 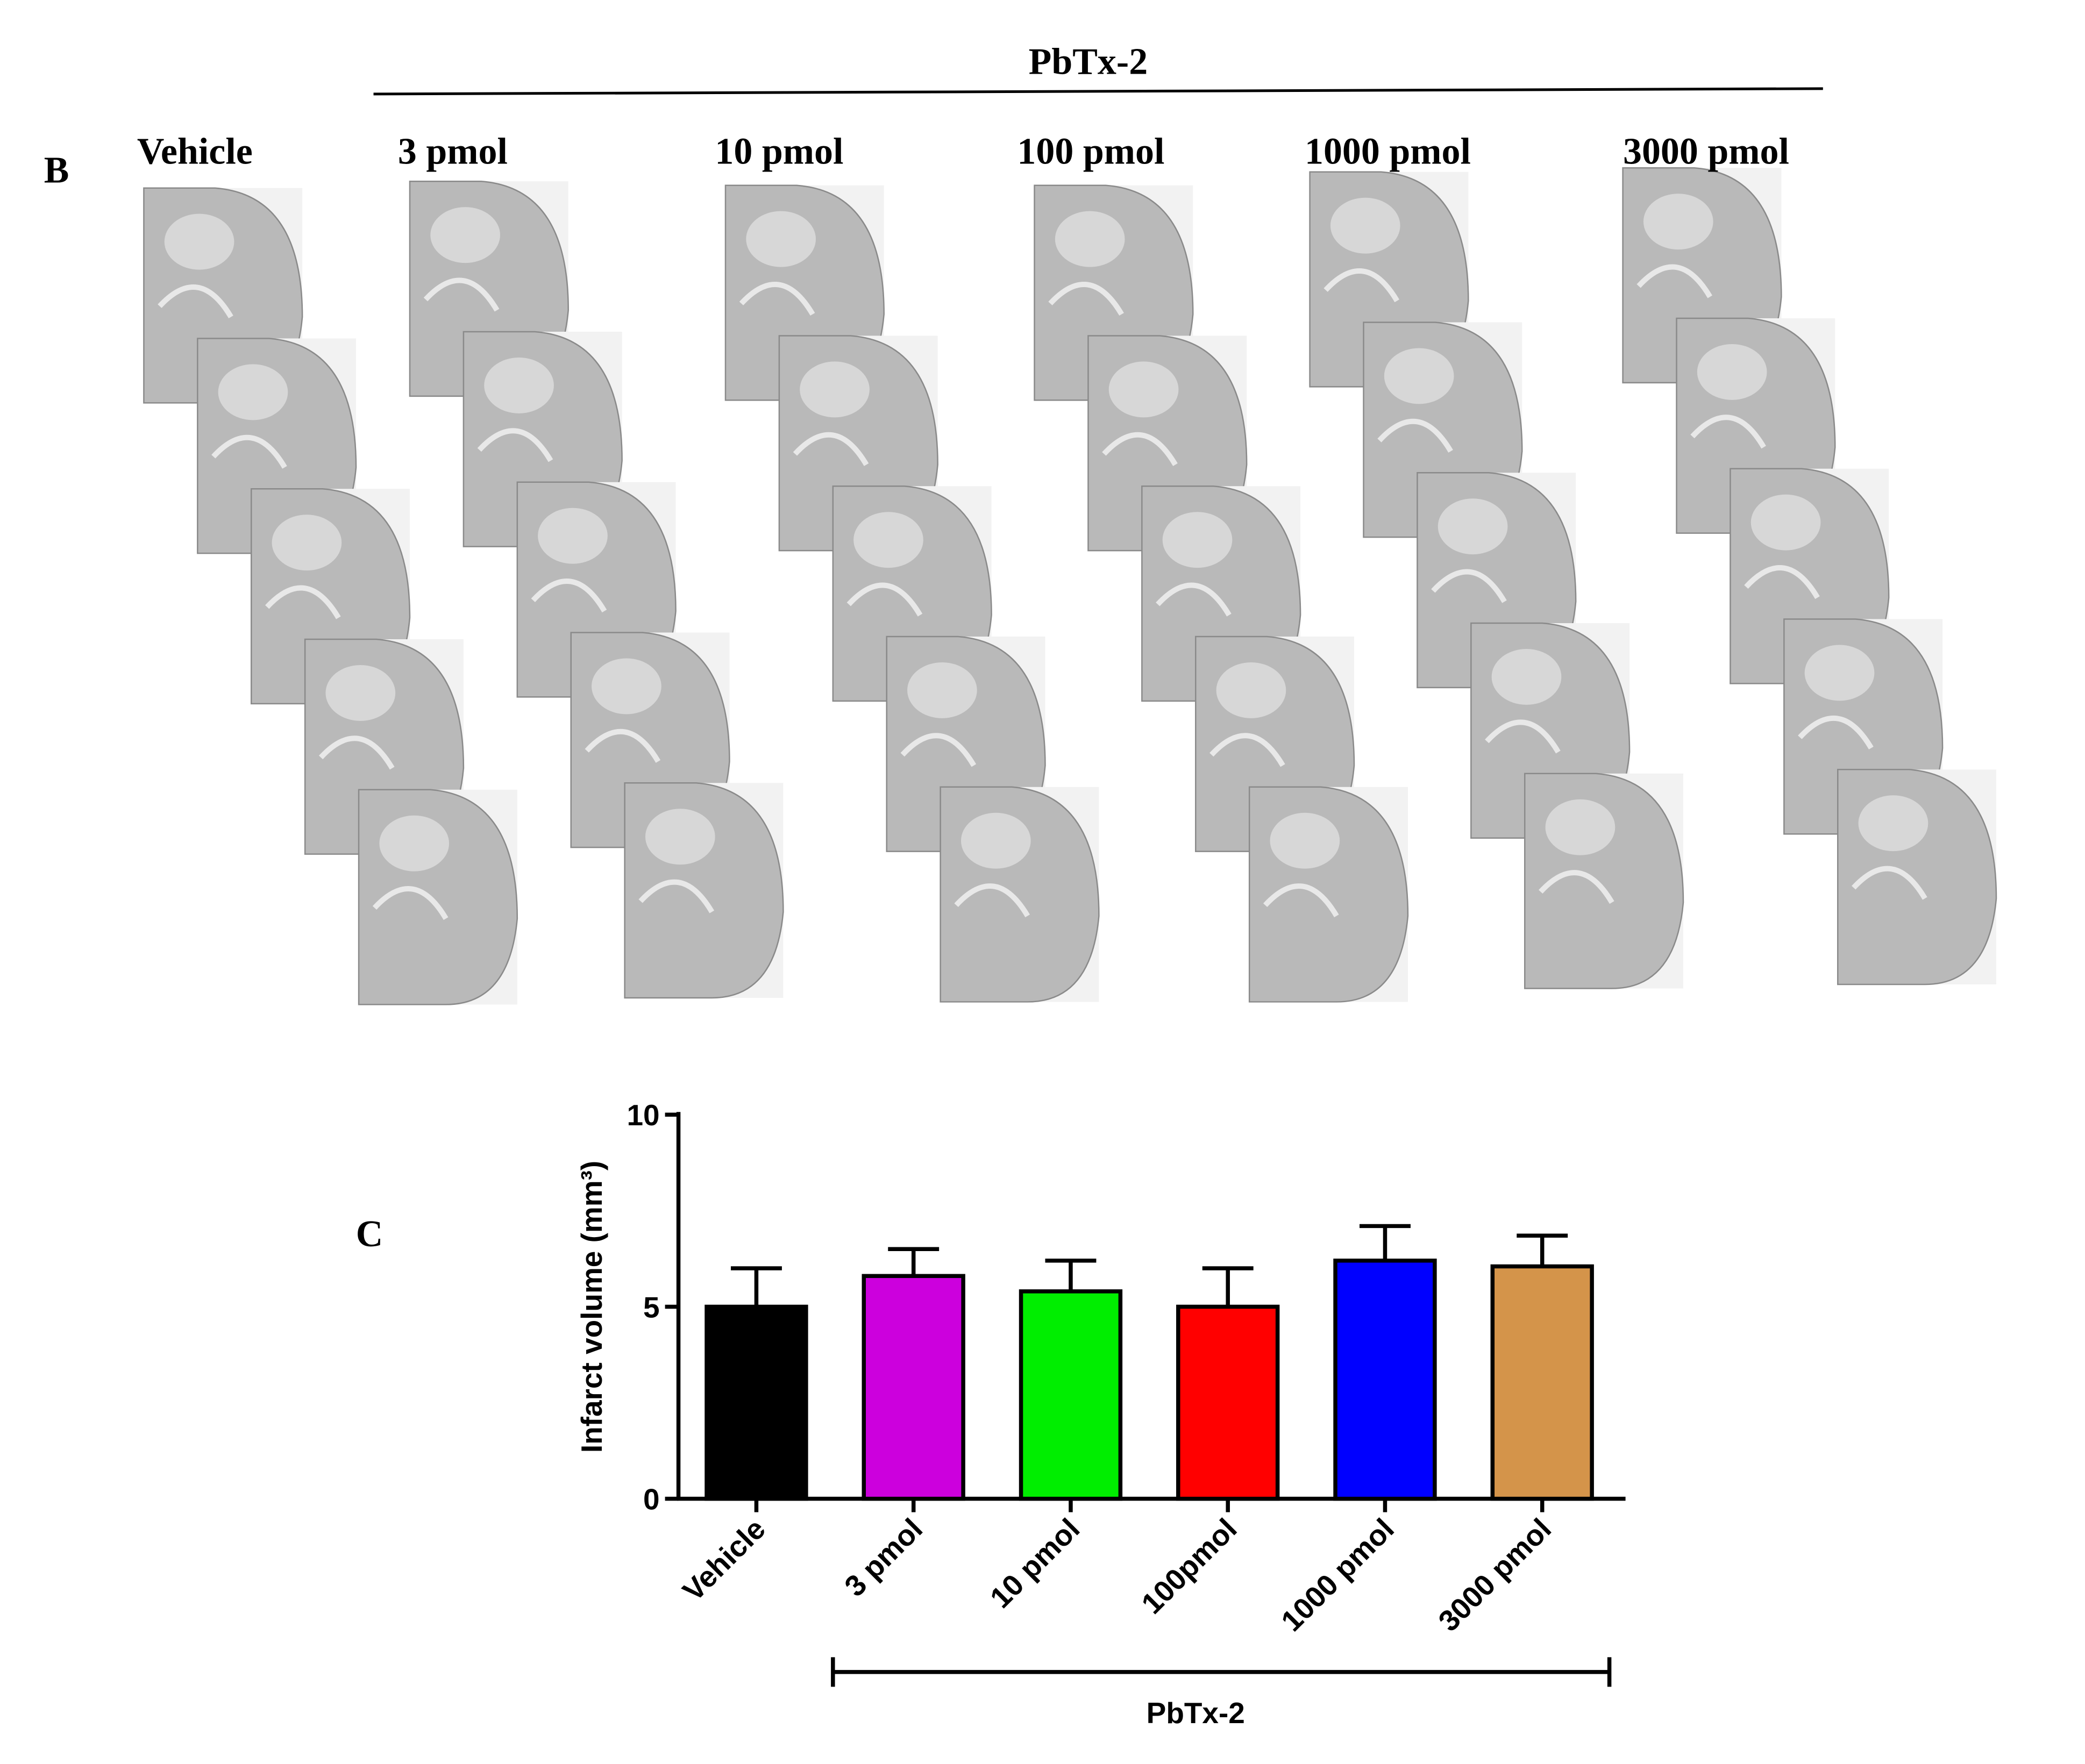 What do you see at coordinates (652, 1500) in the screenshot?
I see `y-tick-label: 0` at bounding box center [652, 1500].